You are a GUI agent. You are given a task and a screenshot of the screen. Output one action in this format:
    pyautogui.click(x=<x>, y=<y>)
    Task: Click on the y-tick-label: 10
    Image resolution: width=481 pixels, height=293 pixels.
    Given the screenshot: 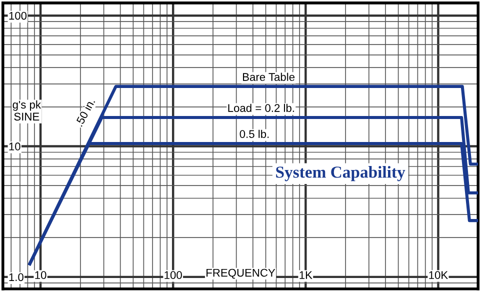 What is the action you would take?
    pyautogui.click(x=14, y=146)
    